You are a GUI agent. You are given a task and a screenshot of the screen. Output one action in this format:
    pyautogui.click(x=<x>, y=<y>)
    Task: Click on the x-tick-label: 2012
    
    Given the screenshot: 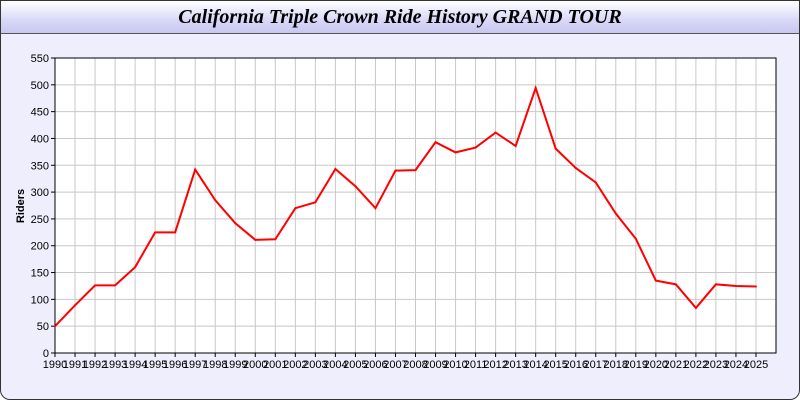 What is the action you would take?
    pyautogui.click(x=495, y=365)
    